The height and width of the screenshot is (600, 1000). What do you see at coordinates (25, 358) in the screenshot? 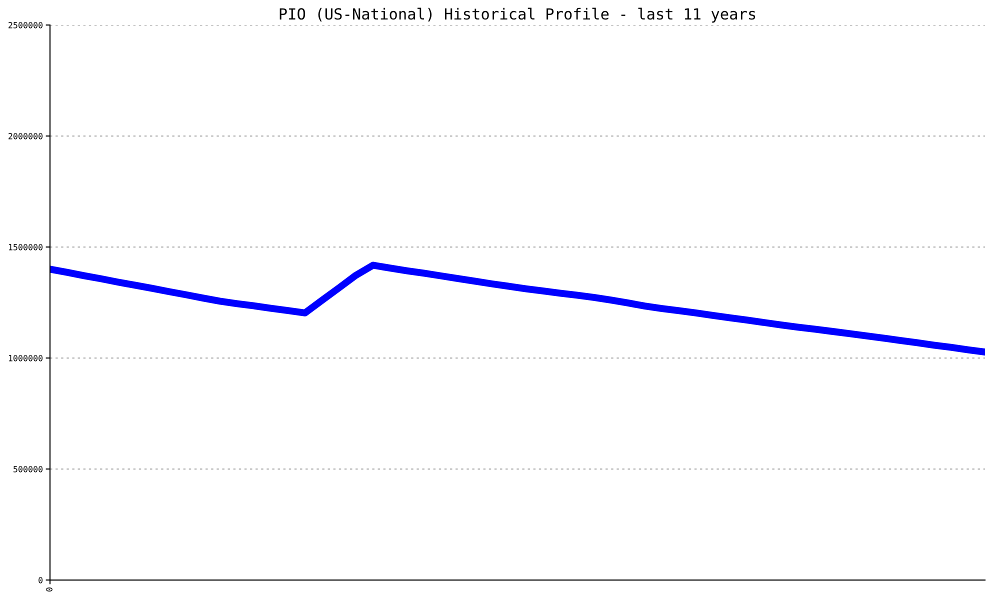
I see `y-tick-label: 1000000` at bounding box center [25, 358].